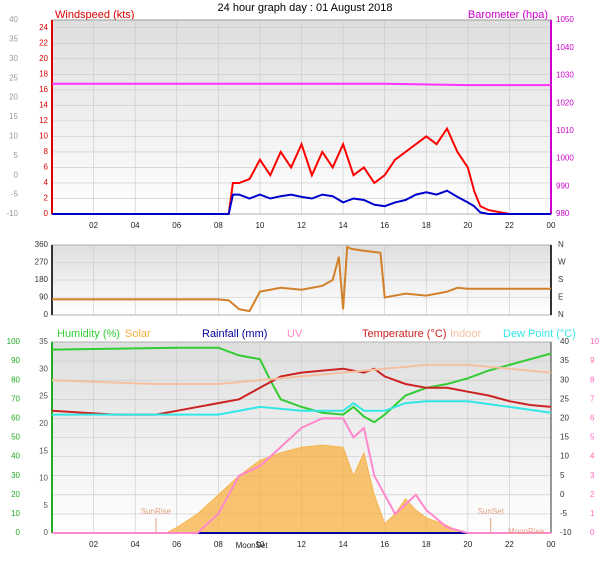 The image size is (608, 561). Describe the element at coordinates (565, 130) in the screenshot. I see `y2-tick-label: 1010` at that location.